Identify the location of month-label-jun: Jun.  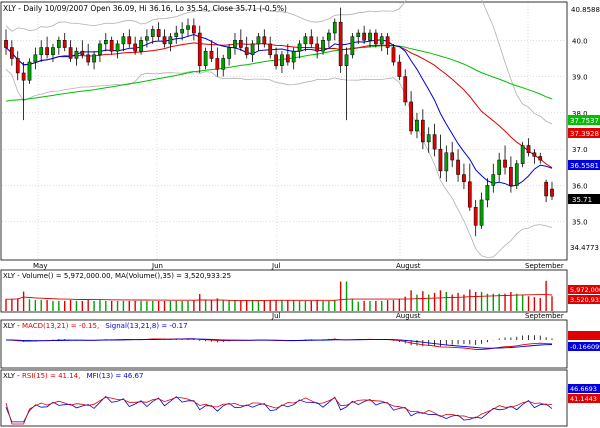
(157, 266).